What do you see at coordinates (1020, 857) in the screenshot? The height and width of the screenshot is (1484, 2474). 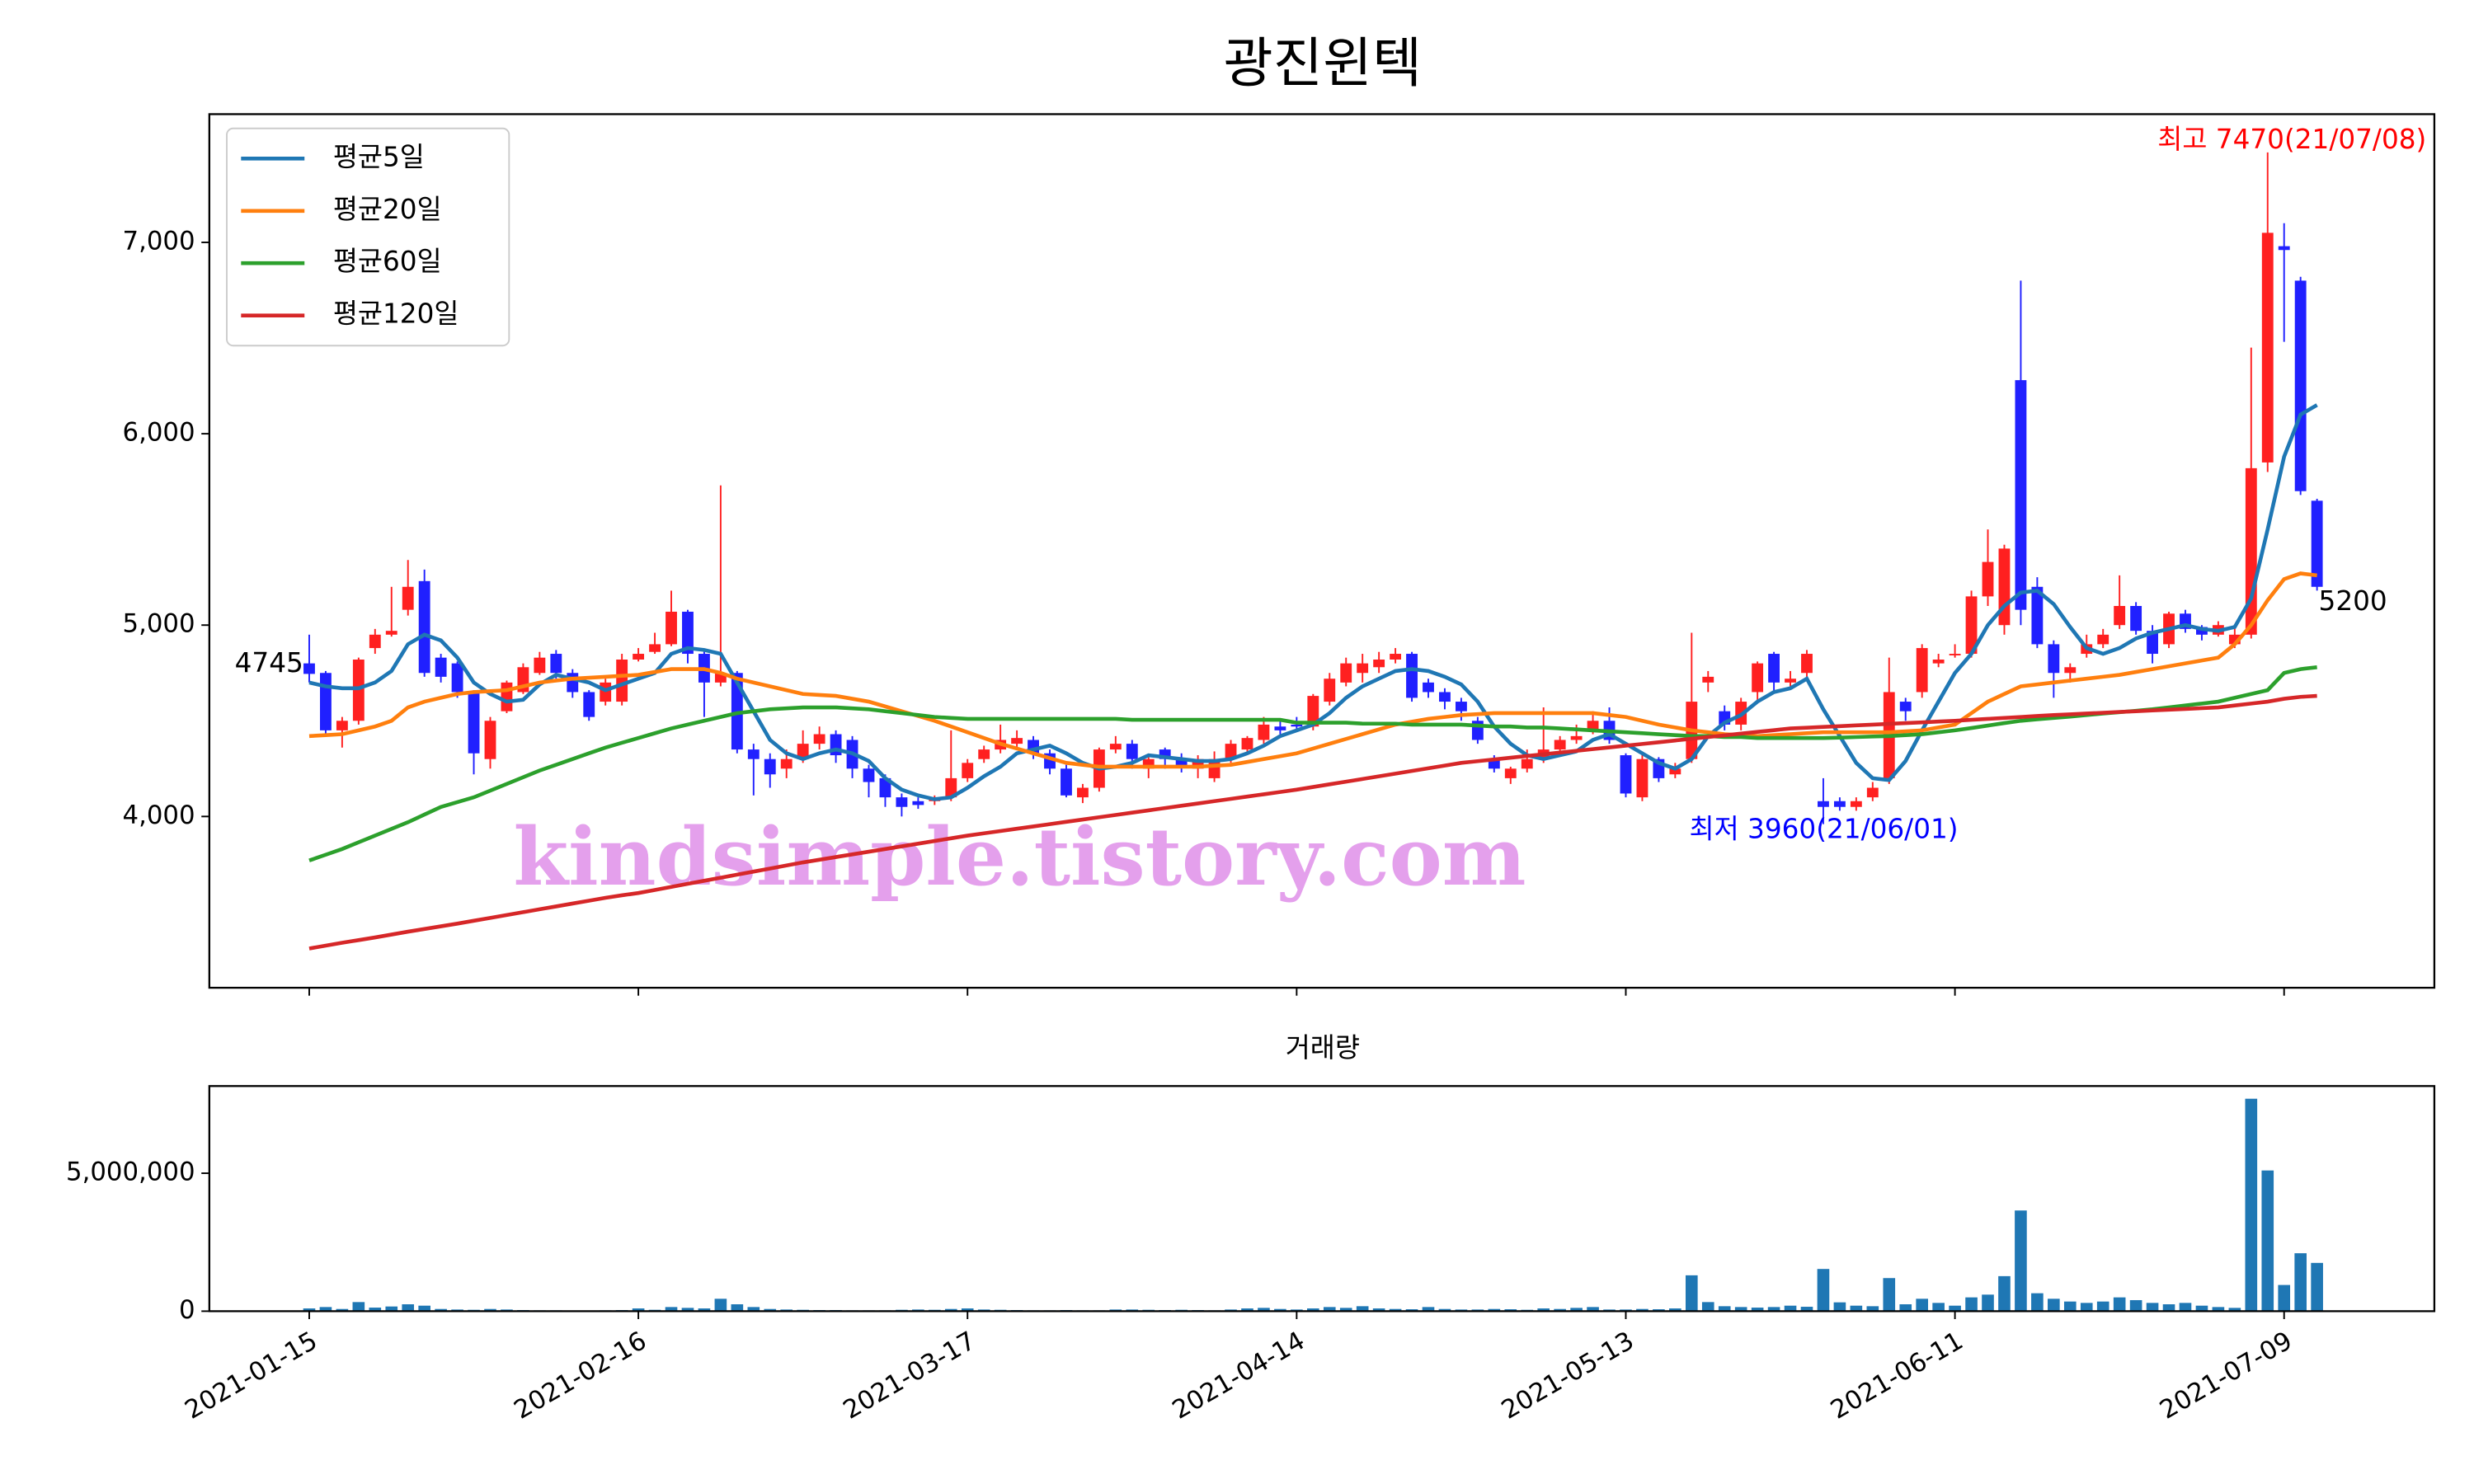 I see `watermark: kindsimple.tistory.com` at bounding box center [1020, 857].